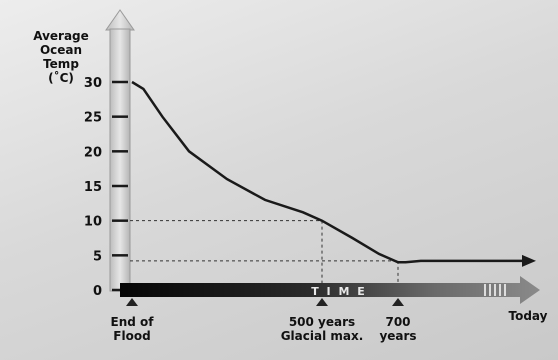  Describe the element at coordinates (322, 322) in the screenshot. I see `x-marker-label: 500 years` at that location.